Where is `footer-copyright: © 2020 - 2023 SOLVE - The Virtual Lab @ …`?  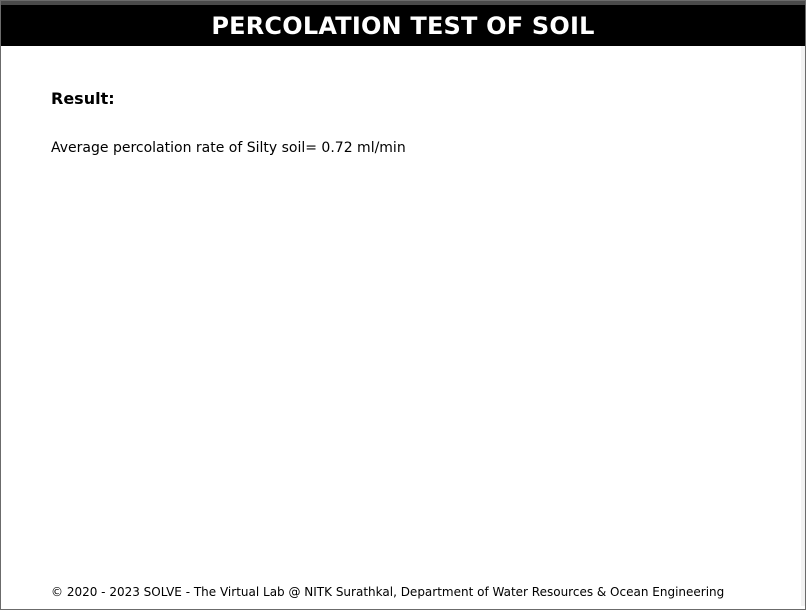 footer-copyright: © 2020 - 2023 SOLVE - The Virtual Lab @ … is located at coordinates (388, 592).